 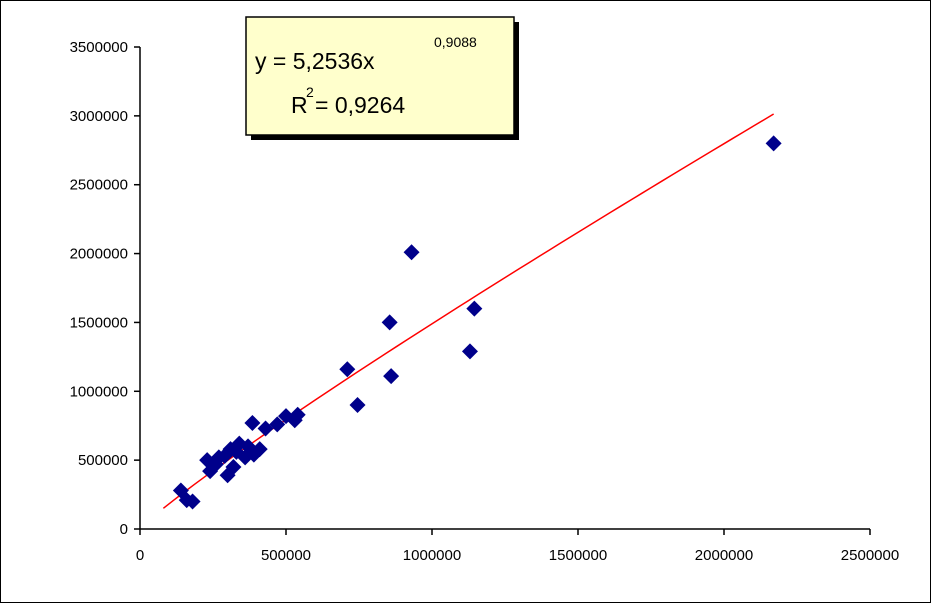 What do you see at coordinates (455, 42) in the screenshot?
I see `trendline-equation-exponent: 0,9088` at bounding box center [455, 42].